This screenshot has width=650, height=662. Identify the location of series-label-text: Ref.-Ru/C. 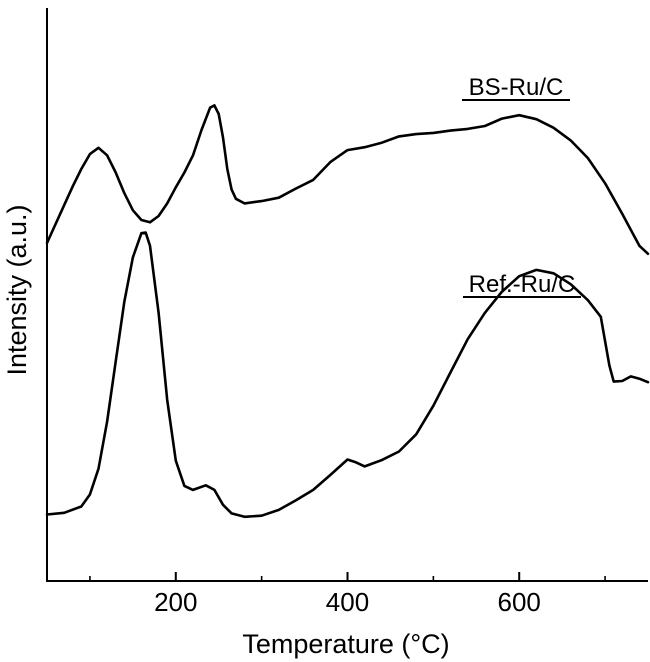
(522, 284).